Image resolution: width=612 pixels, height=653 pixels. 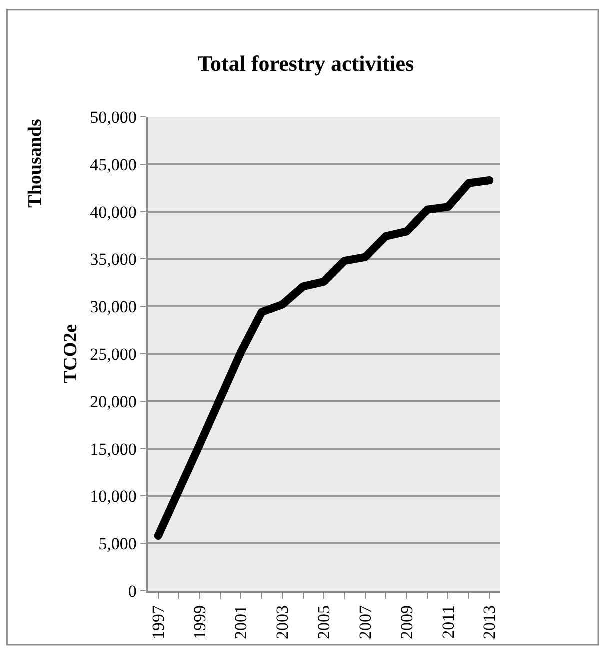 What do you see at coordinates (448, 622) in the screenshot?
I see `x-tick-label: 2011` at bounding box center [448, 622].